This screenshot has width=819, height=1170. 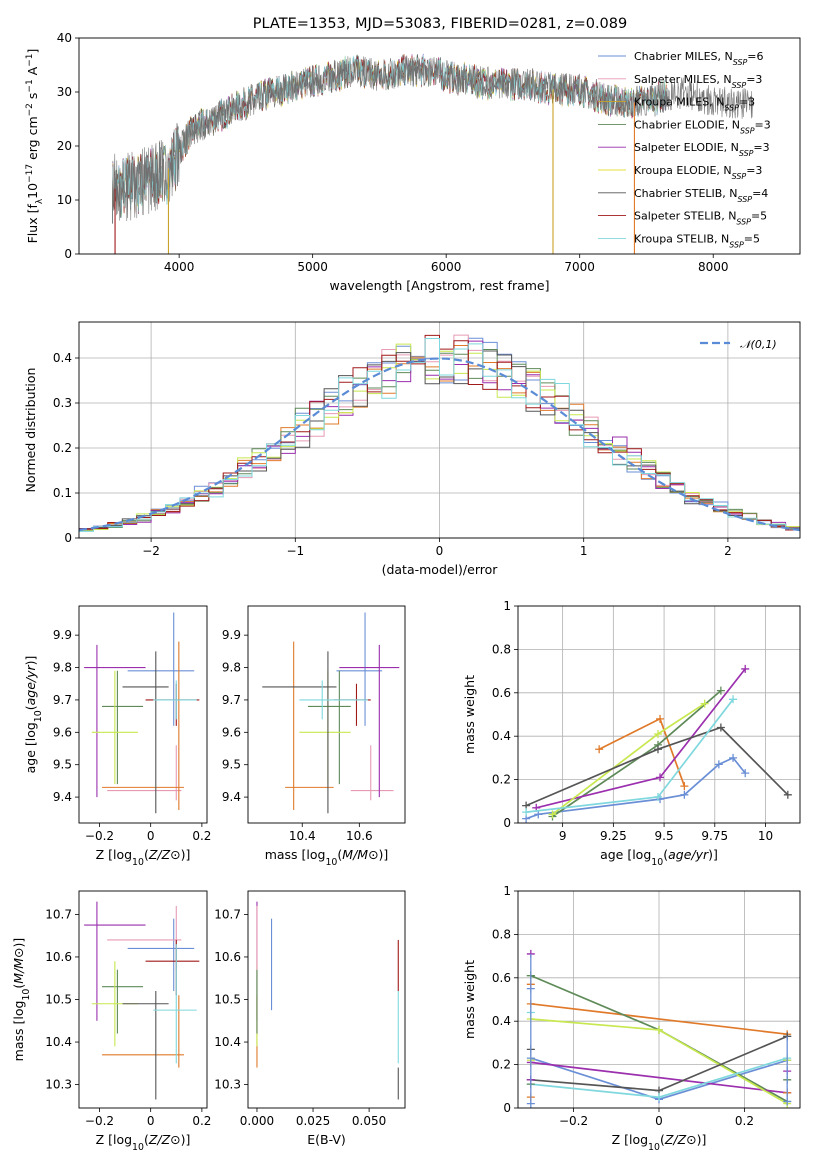 What do you see at coordinates (143, 857) in the screenshot?
I see `x-axis-label: Z [log10(Z/Z⊙)]` at bounding box center [143, 857].